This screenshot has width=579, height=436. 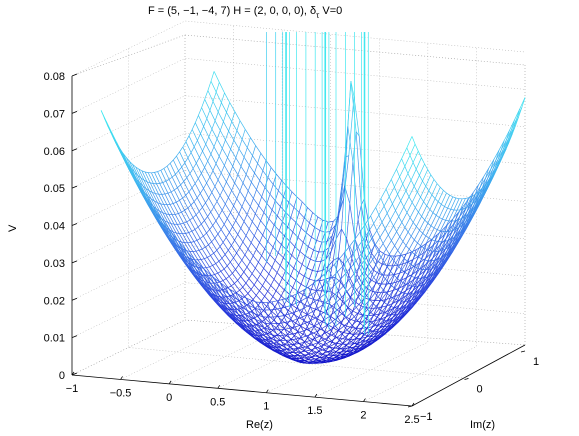 I want to click on title-tail: V=0, so click(x=330, y=11).